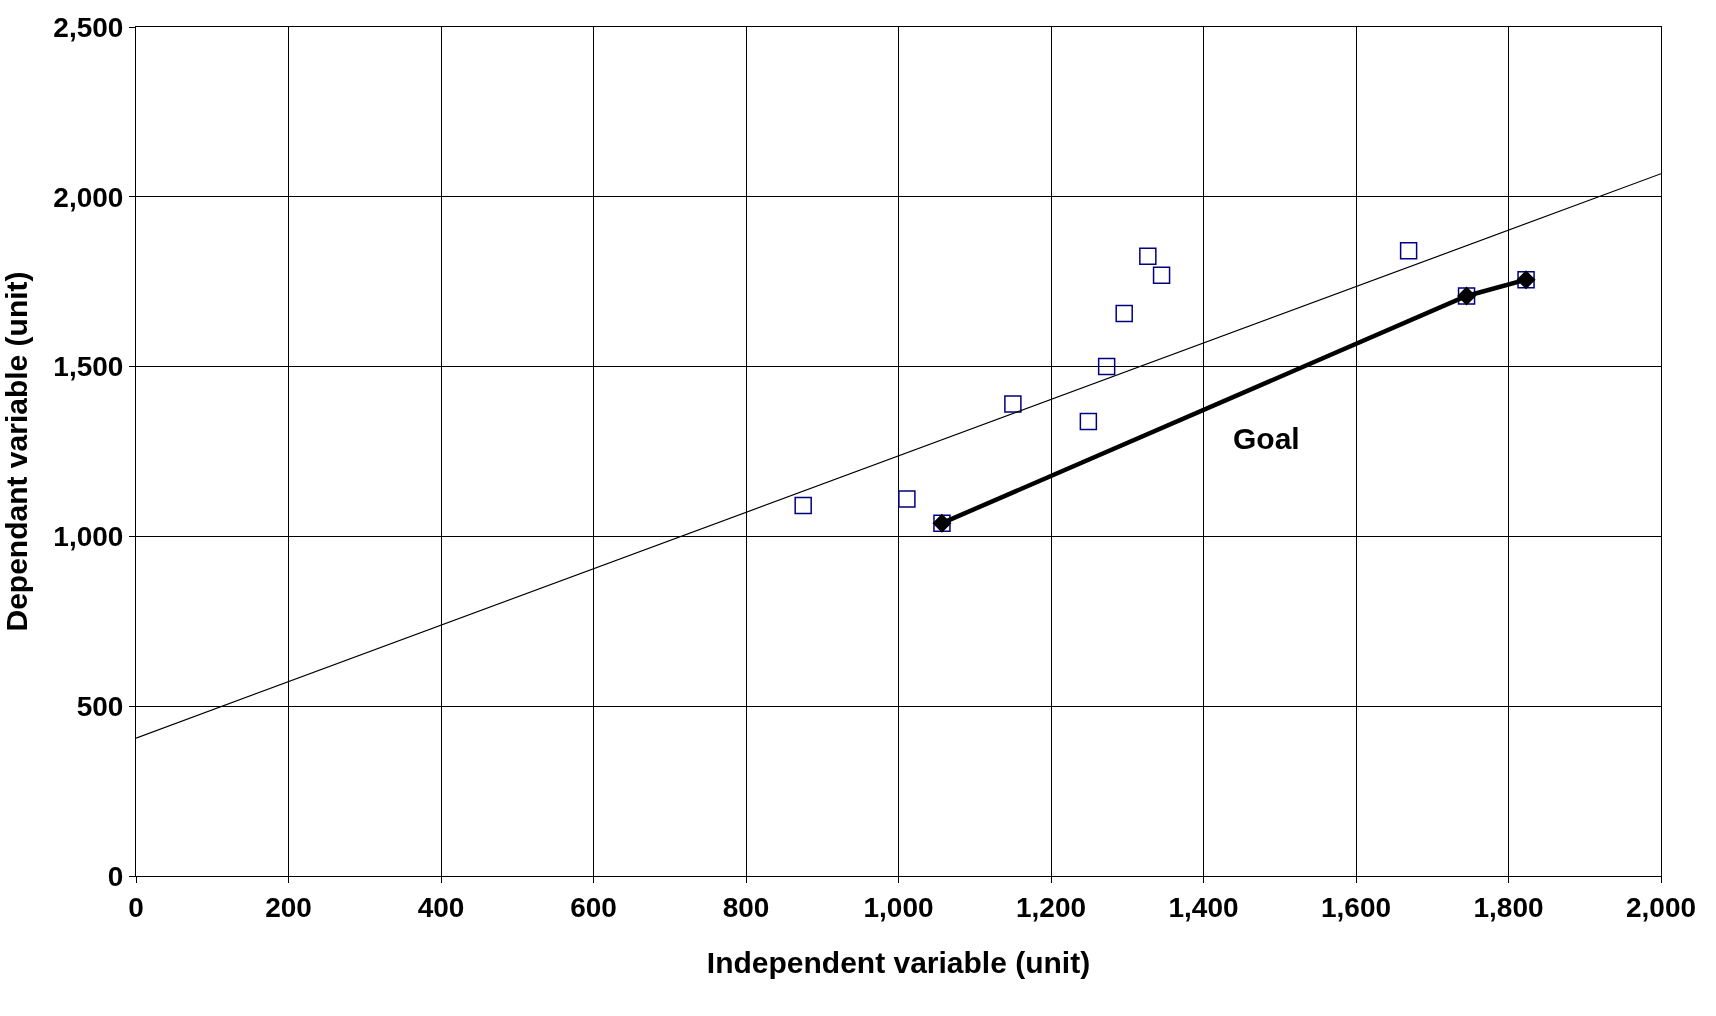  Describe the element at coordinates (1051, 907) in the screenshot. I see `x-tick-label: 1,200` at that location.